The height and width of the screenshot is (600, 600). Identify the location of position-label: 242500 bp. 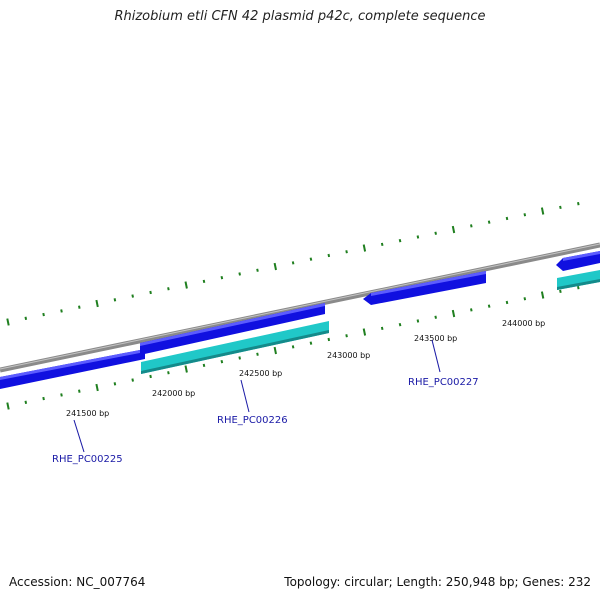
(260, 373).